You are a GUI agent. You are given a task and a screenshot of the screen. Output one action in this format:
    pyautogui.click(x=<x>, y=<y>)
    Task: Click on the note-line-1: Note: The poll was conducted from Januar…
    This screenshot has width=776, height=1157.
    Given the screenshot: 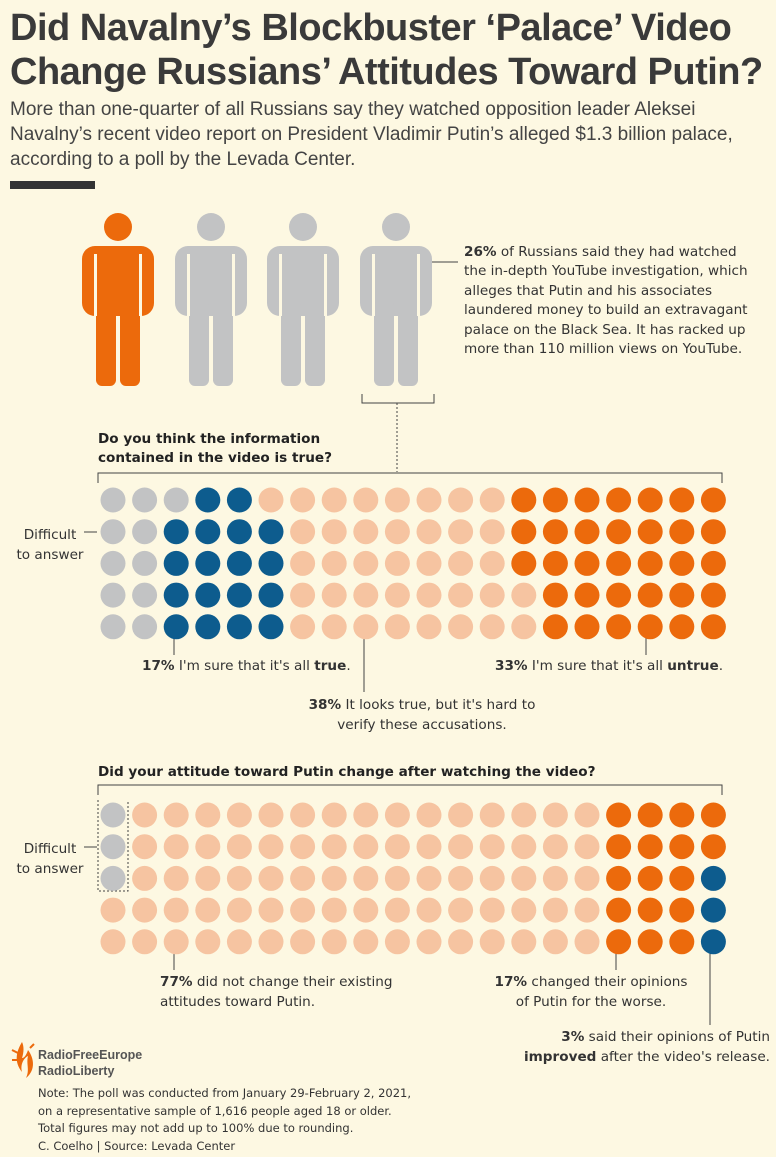 What is the action you would take?
    pyautogui.click(x=224, y=1093)
    